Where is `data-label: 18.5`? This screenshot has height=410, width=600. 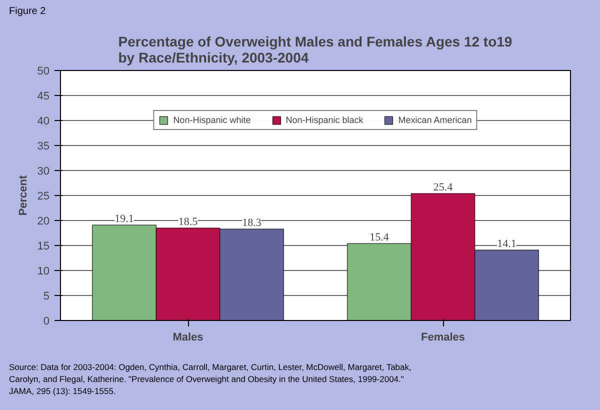
data-label: 18.5 is located at coordinates (188, 222).